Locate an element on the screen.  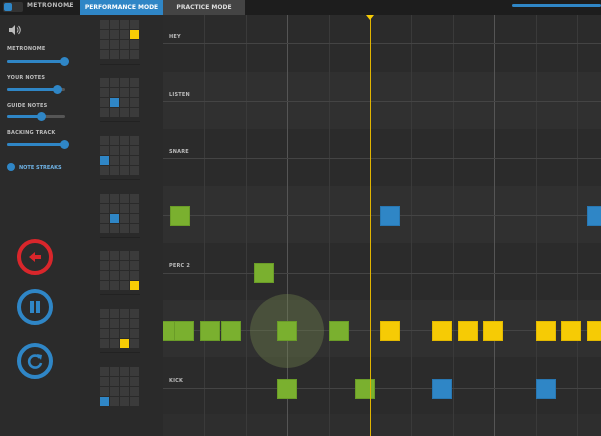
restart-icon is located at coordinates (35, 361).